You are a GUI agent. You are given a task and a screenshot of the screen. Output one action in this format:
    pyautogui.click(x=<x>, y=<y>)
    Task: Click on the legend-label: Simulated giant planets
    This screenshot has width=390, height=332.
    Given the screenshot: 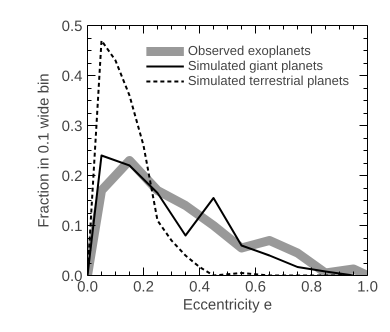 What is the action you would take?
    pyautogui.click(x=256, y=65)
    